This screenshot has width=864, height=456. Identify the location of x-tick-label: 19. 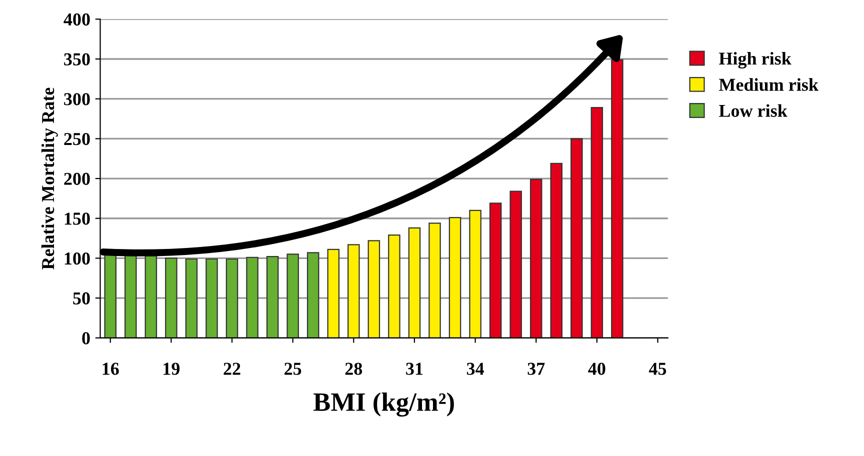
(172, 368).